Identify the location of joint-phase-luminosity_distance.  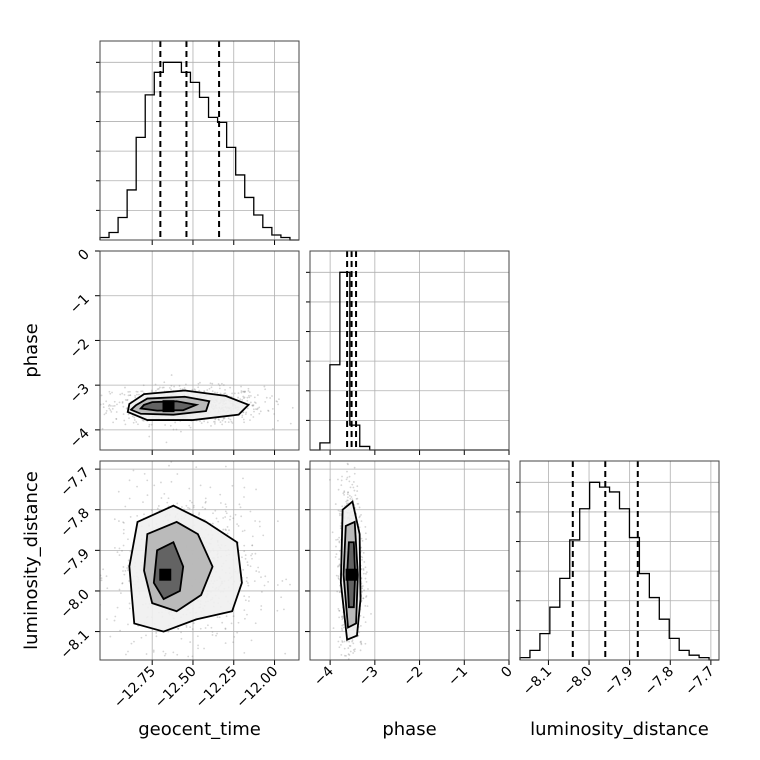
(407, 562).